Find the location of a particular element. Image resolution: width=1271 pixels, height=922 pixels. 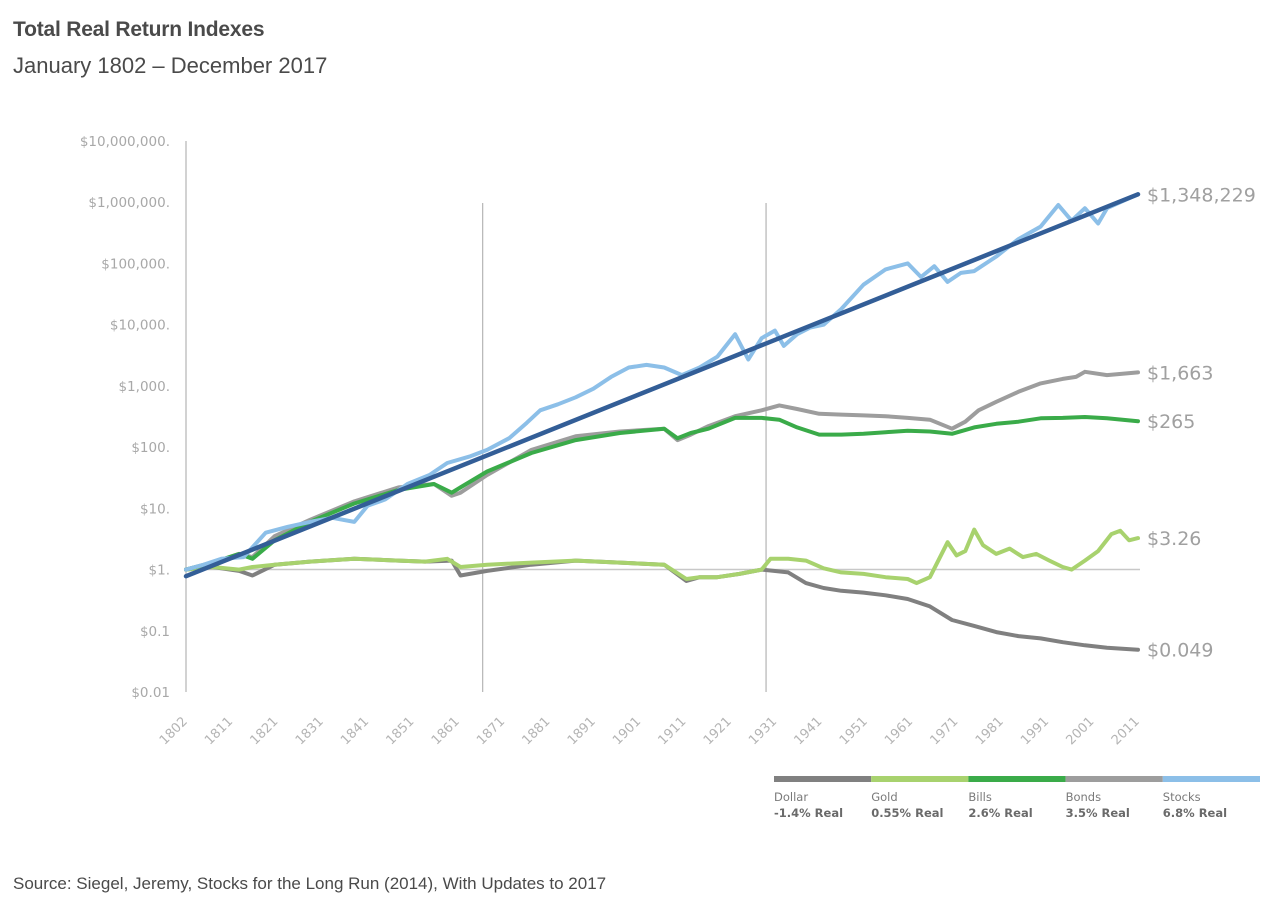

legend-name-bills: Bills is located at coordinates (979, 797).